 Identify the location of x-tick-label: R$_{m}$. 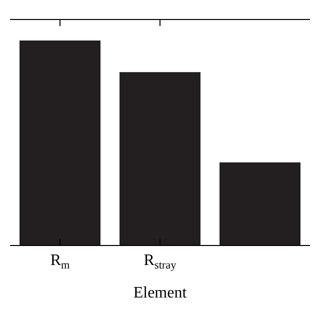
(60, 262).